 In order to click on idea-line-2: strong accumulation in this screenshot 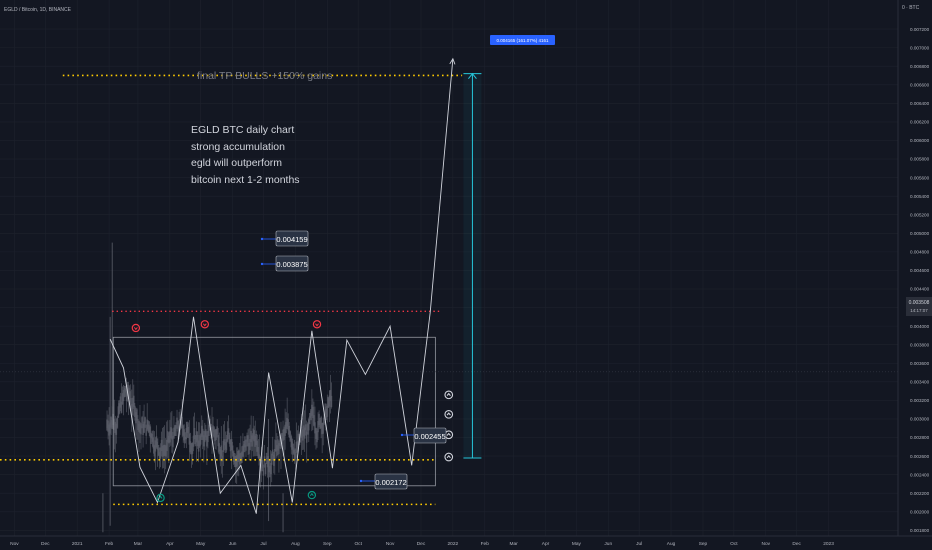, I will do `click(238, 147)`.